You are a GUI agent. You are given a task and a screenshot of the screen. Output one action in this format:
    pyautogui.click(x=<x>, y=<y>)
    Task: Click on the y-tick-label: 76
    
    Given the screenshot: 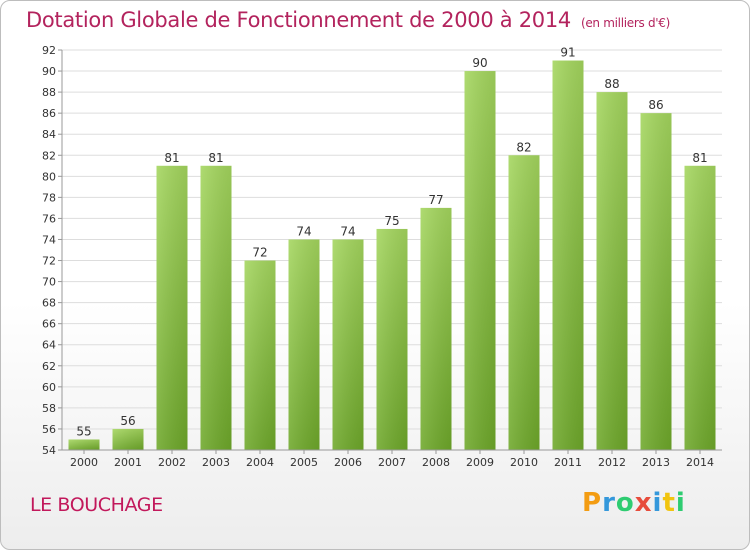 What is the action you would take?
    pyautogui.click(x=49, y=218)
    